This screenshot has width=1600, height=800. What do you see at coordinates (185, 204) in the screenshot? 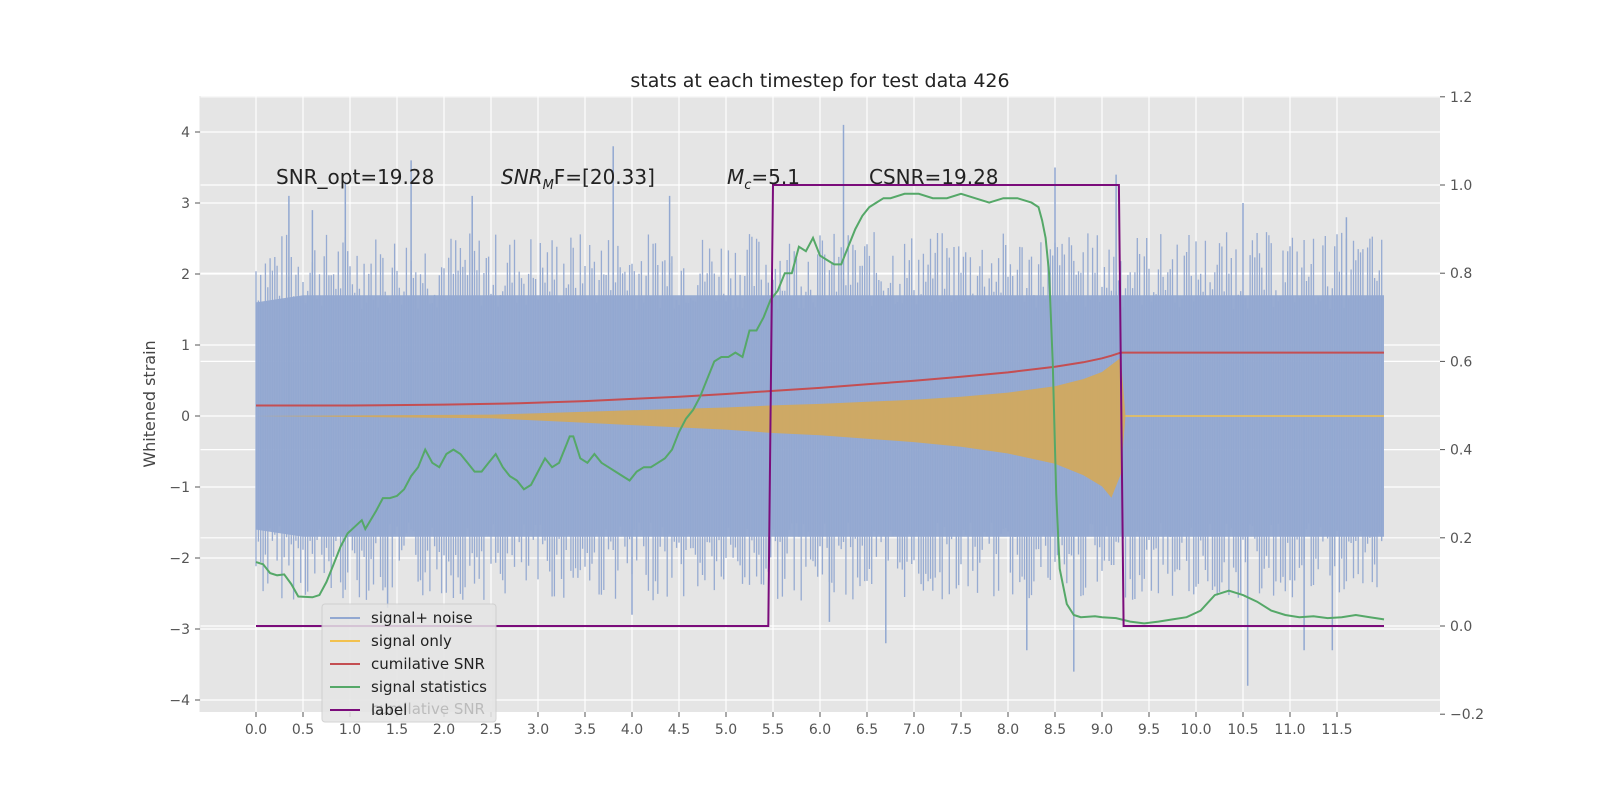
I see `y-tick-label: 3` at bounding box center [185, 204].